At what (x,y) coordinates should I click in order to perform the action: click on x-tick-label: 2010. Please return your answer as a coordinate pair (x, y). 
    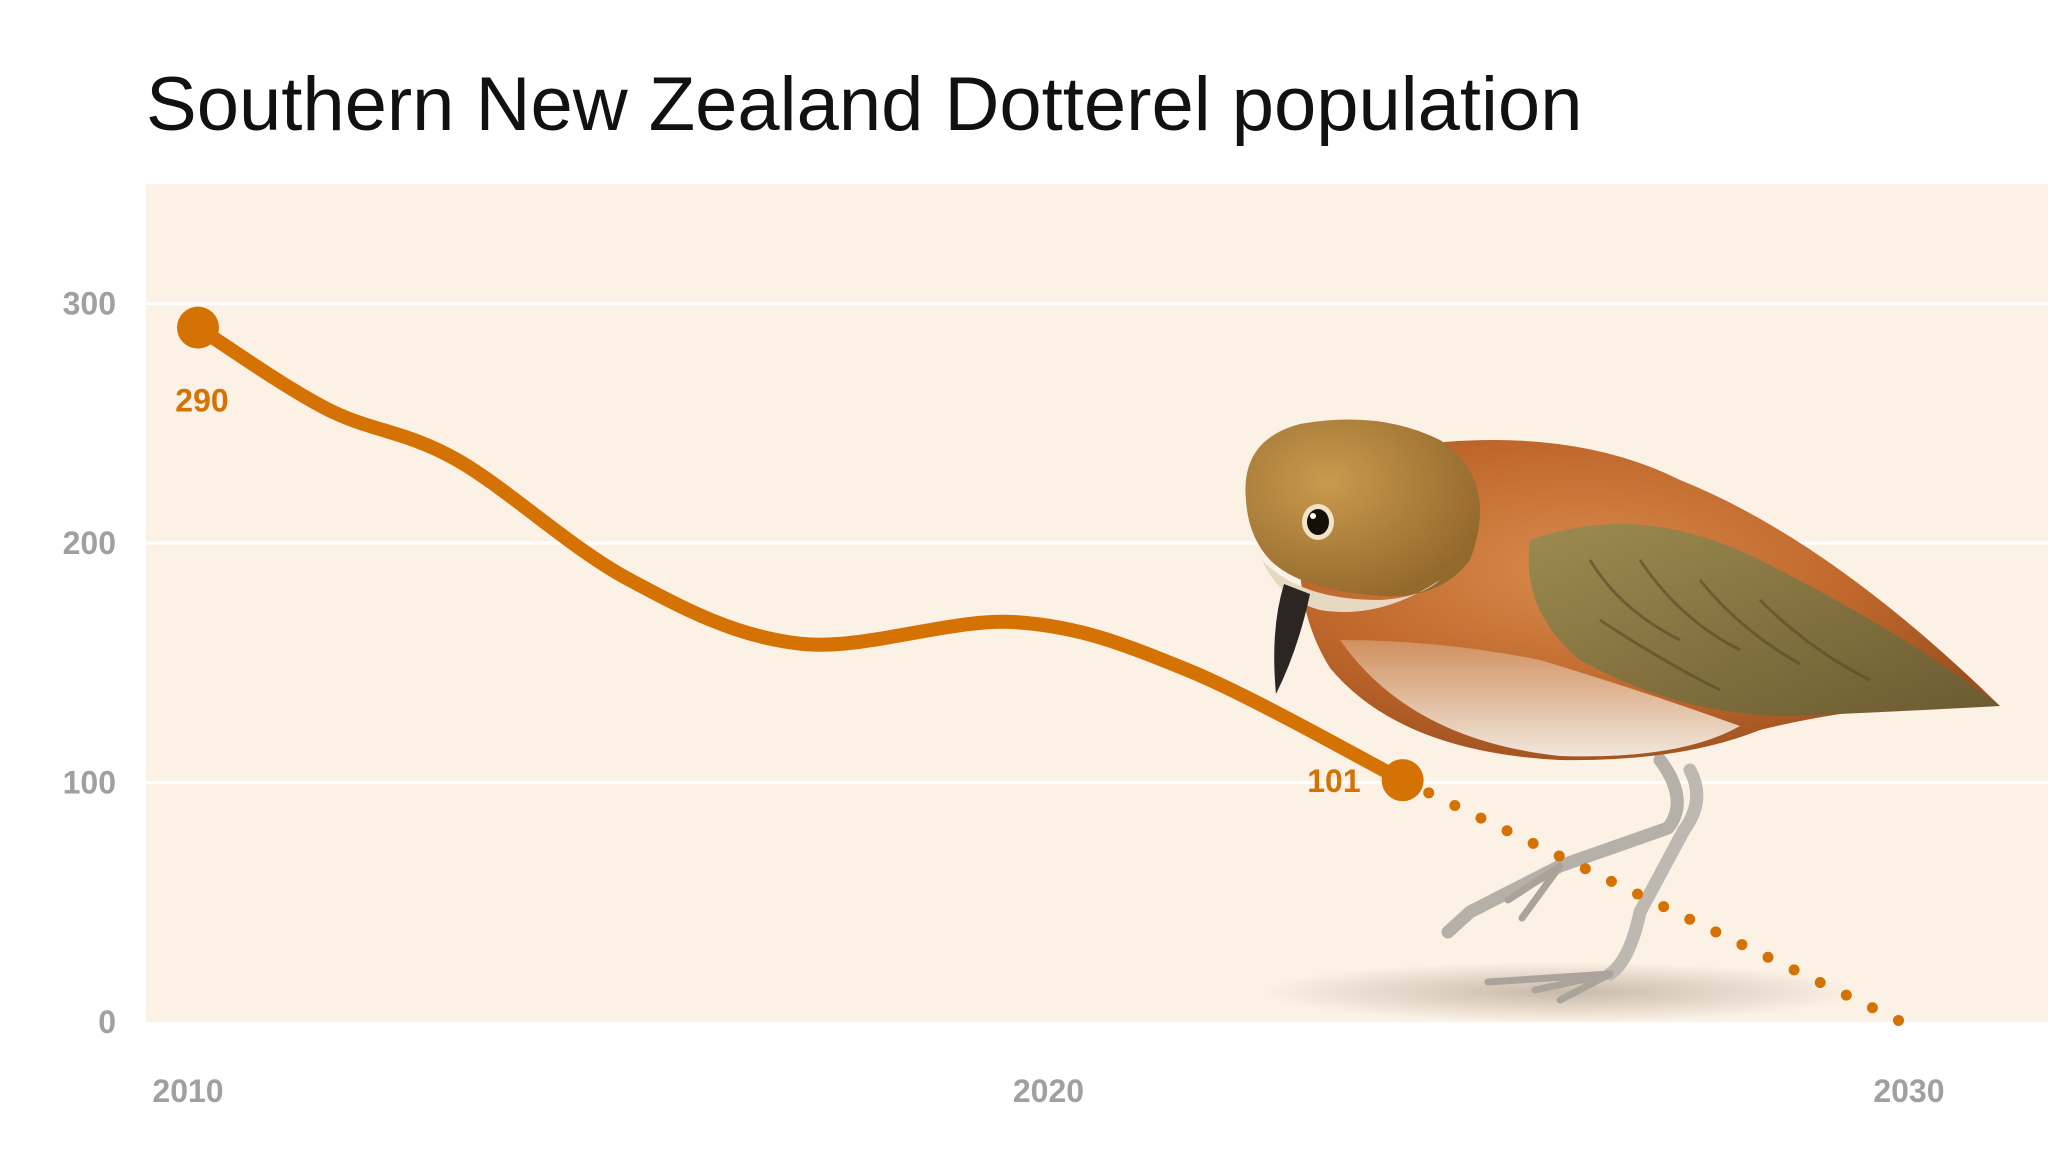
    Looking at the image, I should click on (187, 1091).